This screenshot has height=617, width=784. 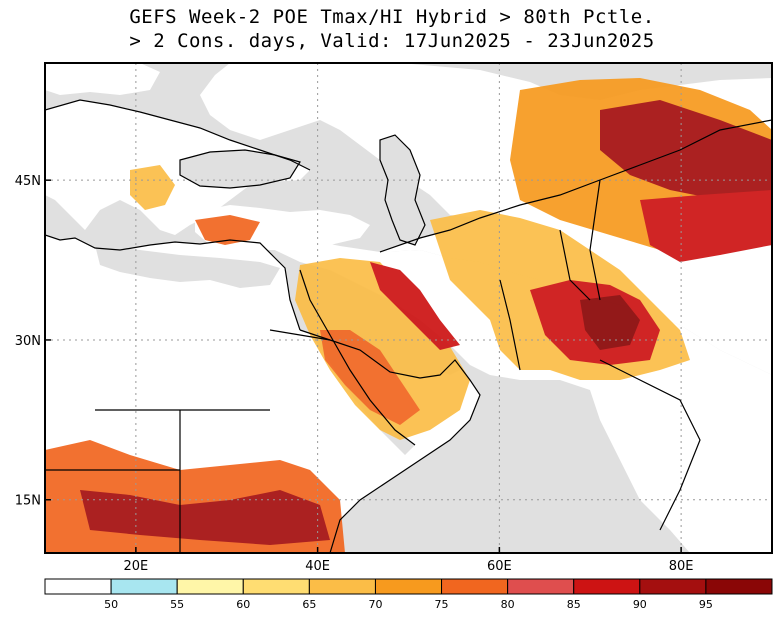 I want to click on colorbar-label: 55, so click(x=177, y=604).